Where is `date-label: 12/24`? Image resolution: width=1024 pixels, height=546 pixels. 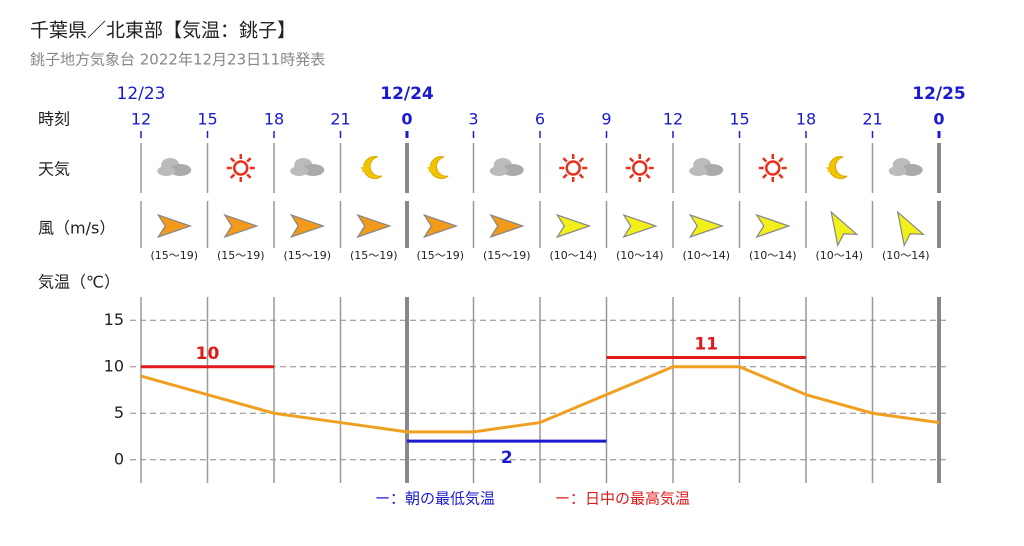 date-label: 12/24 is located at coordinates (407, 94).